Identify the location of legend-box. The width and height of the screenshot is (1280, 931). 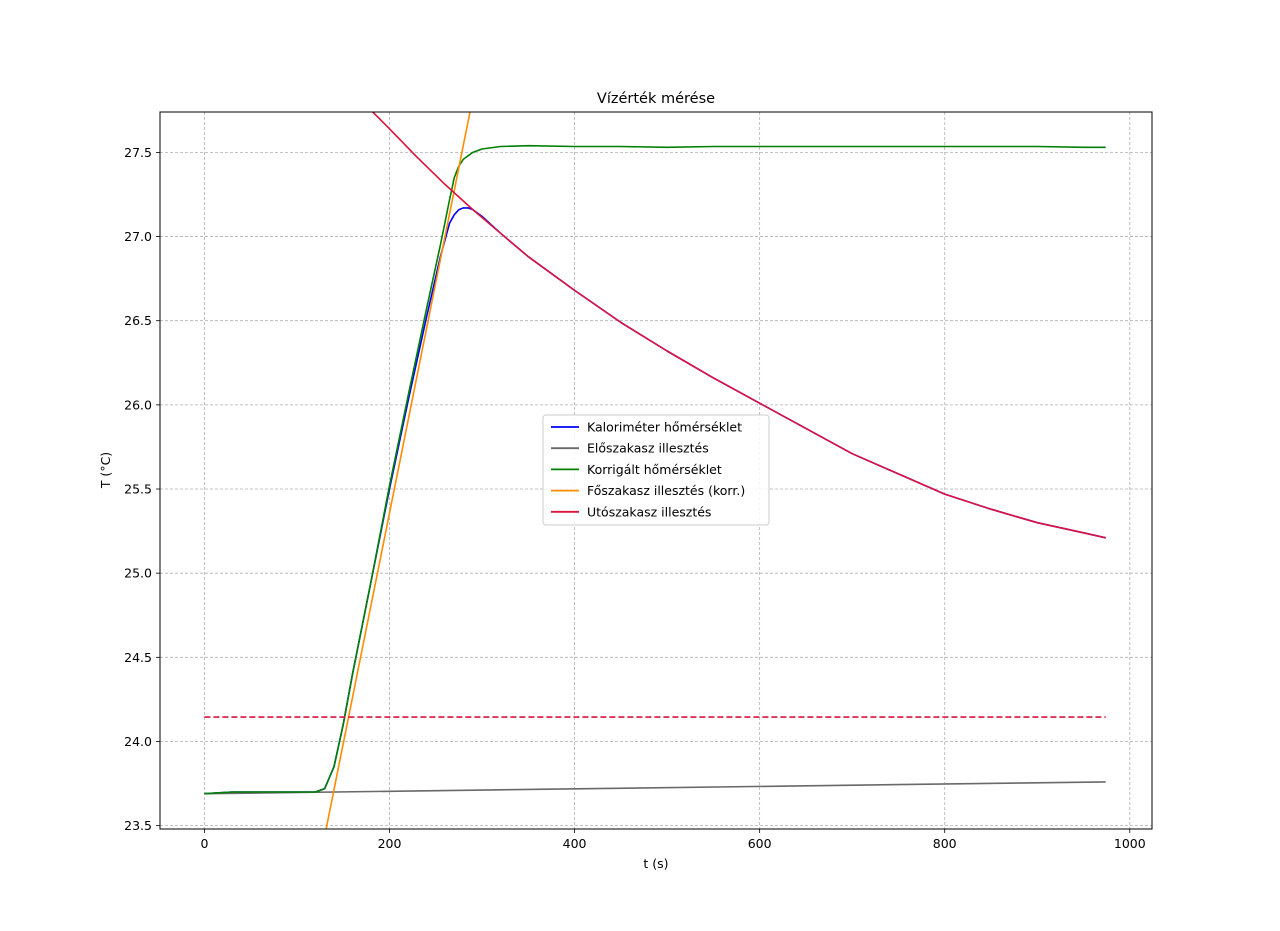
(656, 470).